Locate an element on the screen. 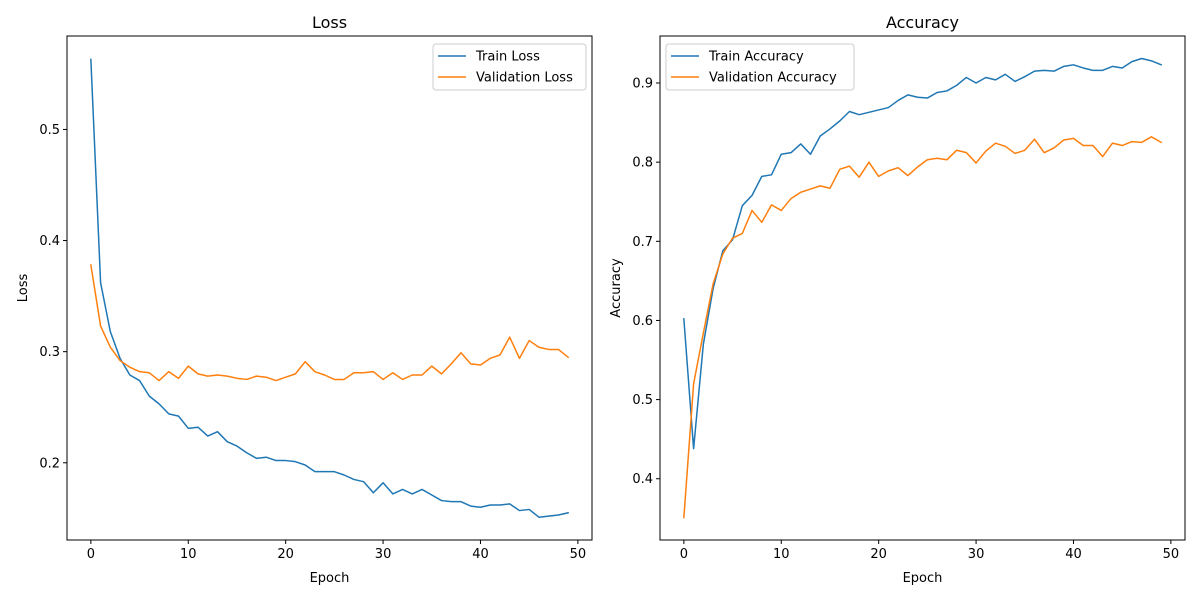  loss-y-axis-label: Loss is located at coordinates (23, 288).